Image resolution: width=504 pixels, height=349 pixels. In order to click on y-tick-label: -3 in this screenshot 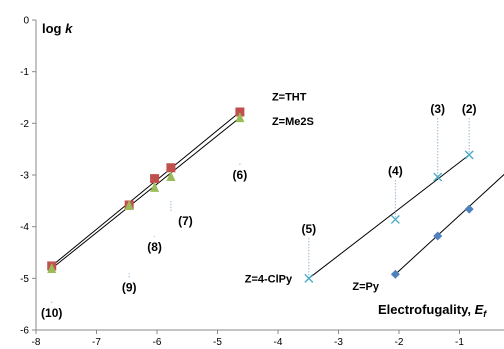, I will do `click(24, 176)`.